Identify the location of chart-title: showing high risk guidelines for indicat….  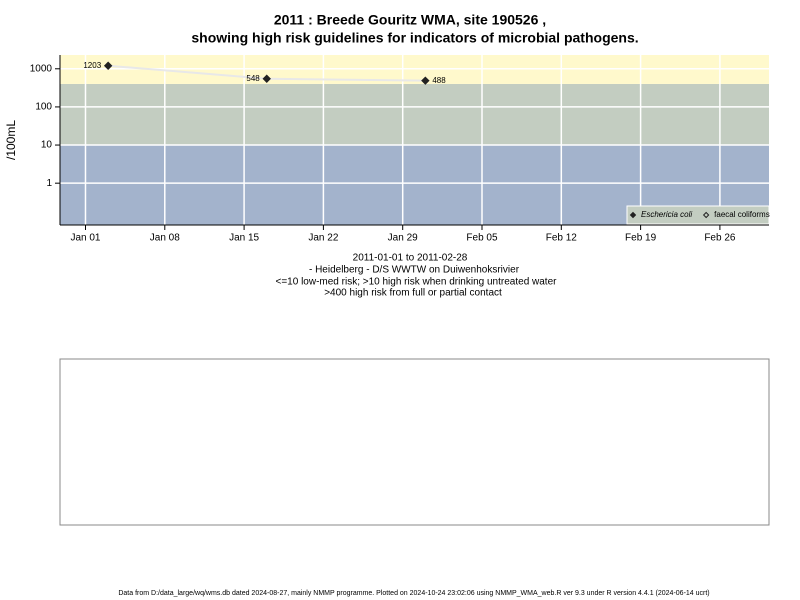
(414, 38).